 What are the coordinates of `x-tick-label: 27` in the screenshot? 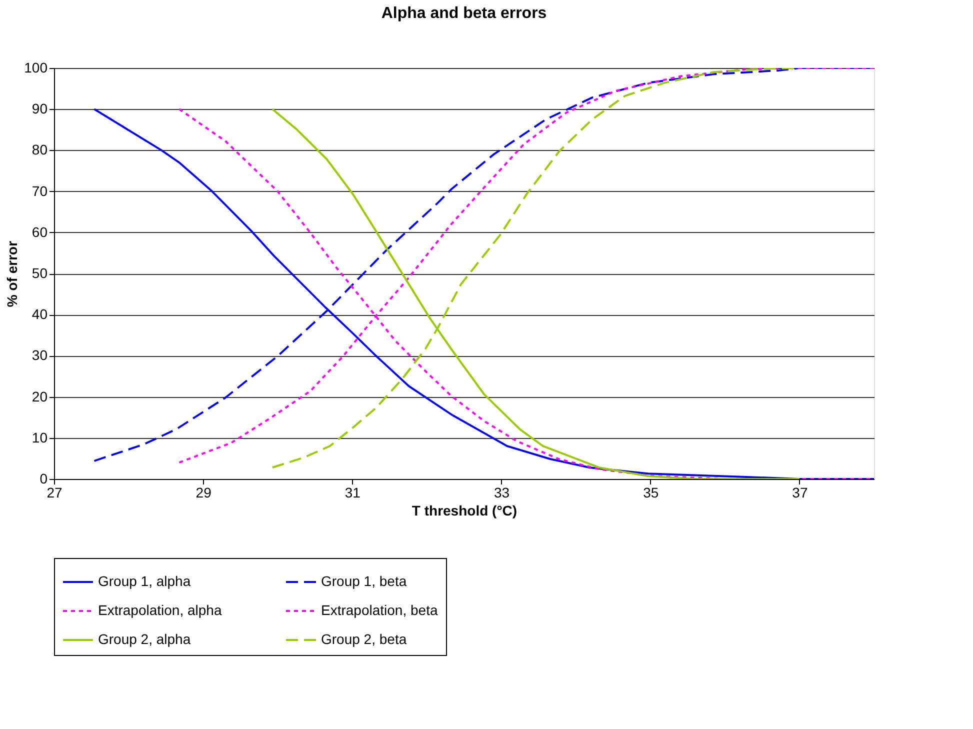 It's located at (54, 492).